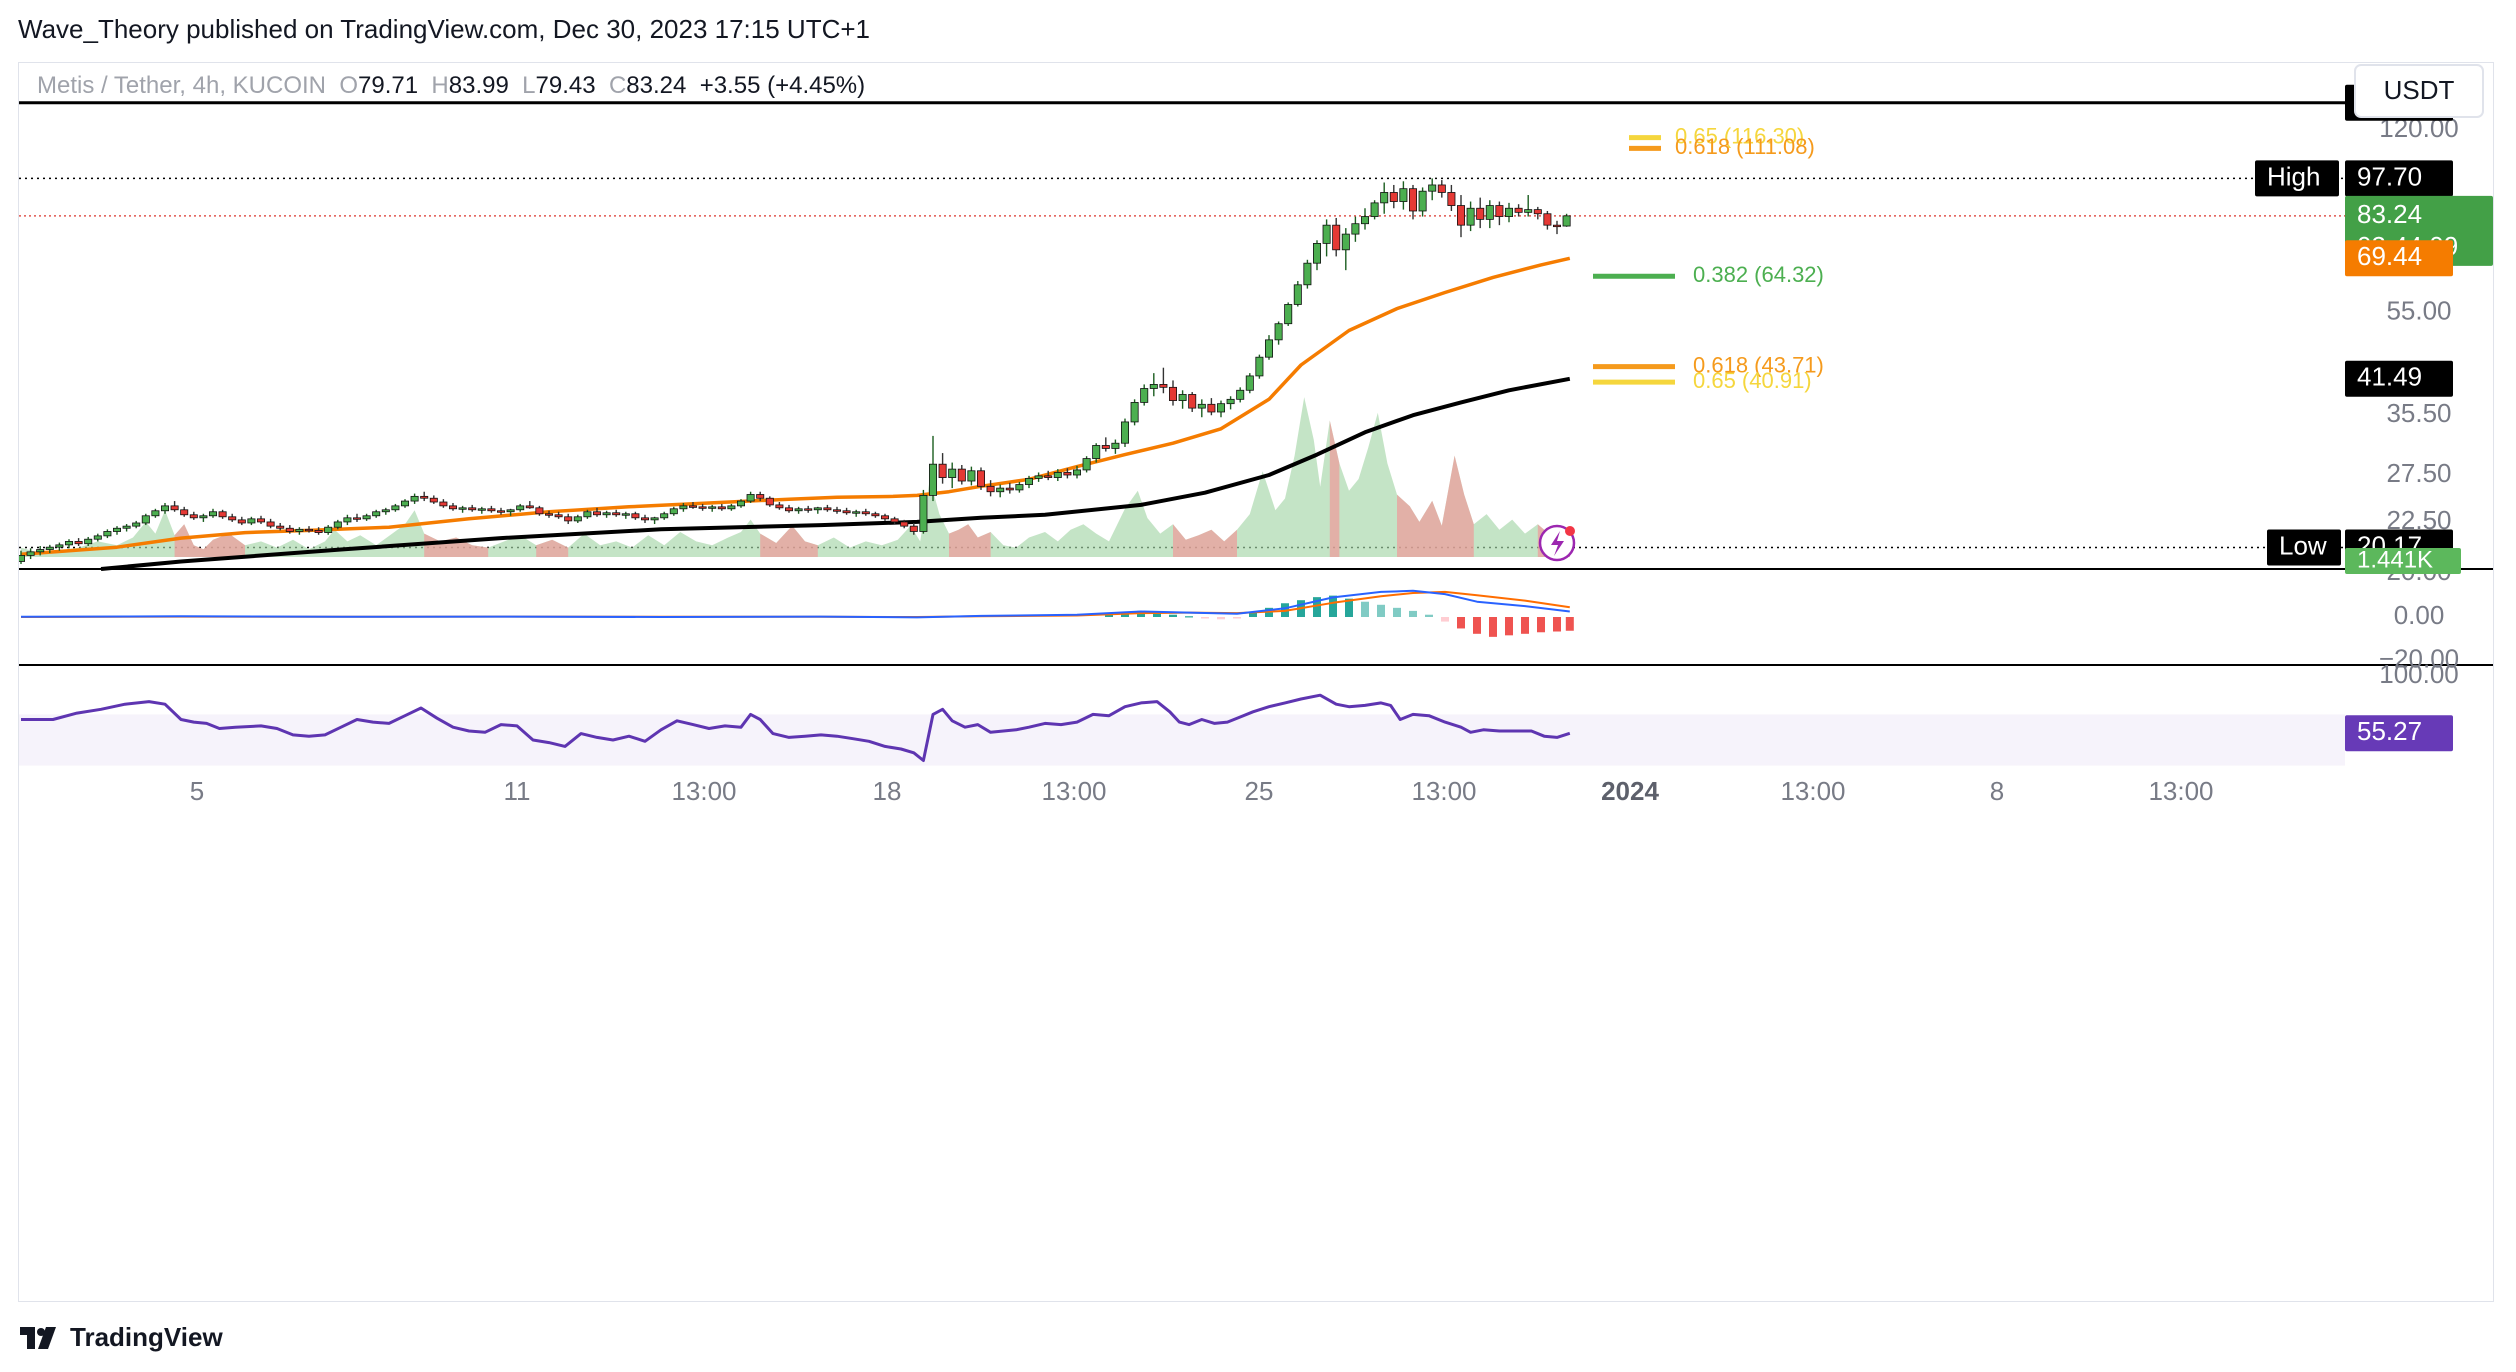  What do you see at coordinates (517, 791) in the screenshot?
I see `time-axis-tick: 11` at bounding box center [517, 791].